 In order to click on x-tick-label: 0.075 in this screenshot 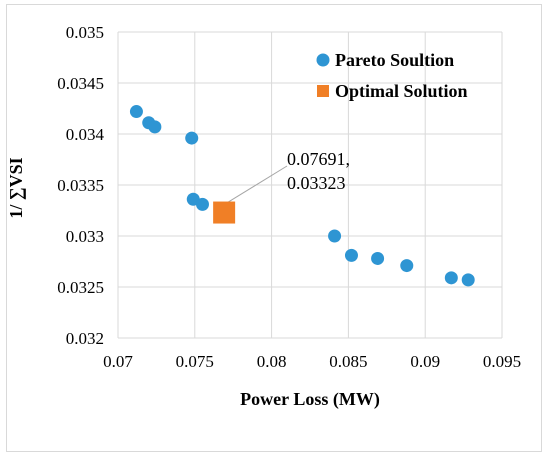, I will do `click(195, 361)`.